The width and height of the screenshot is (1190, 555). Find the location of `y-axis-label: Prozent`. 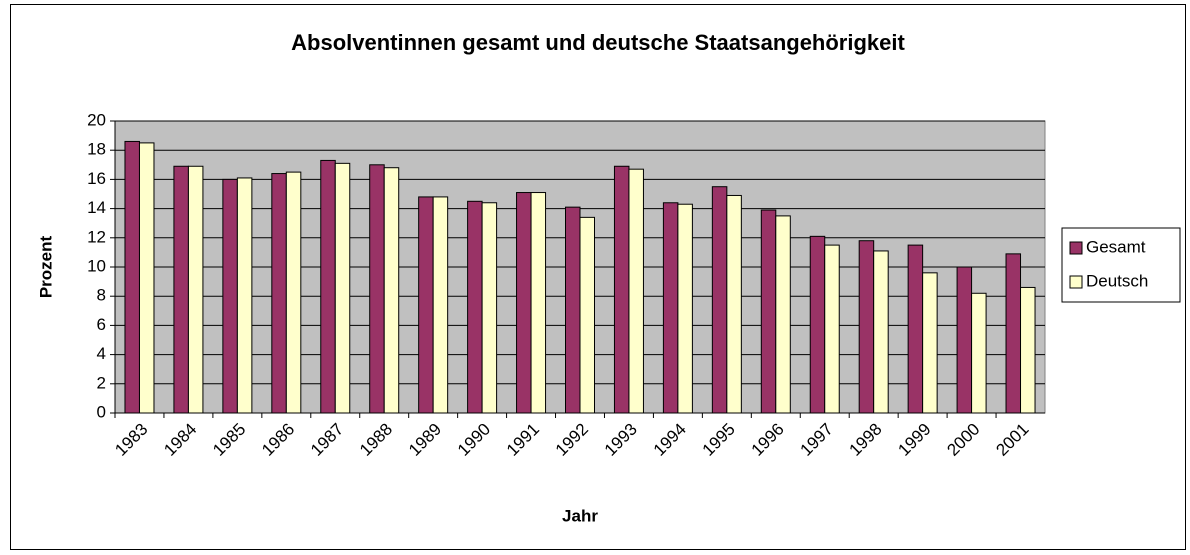

y-axis-label: Prozent is located at coordinates (45, 266).